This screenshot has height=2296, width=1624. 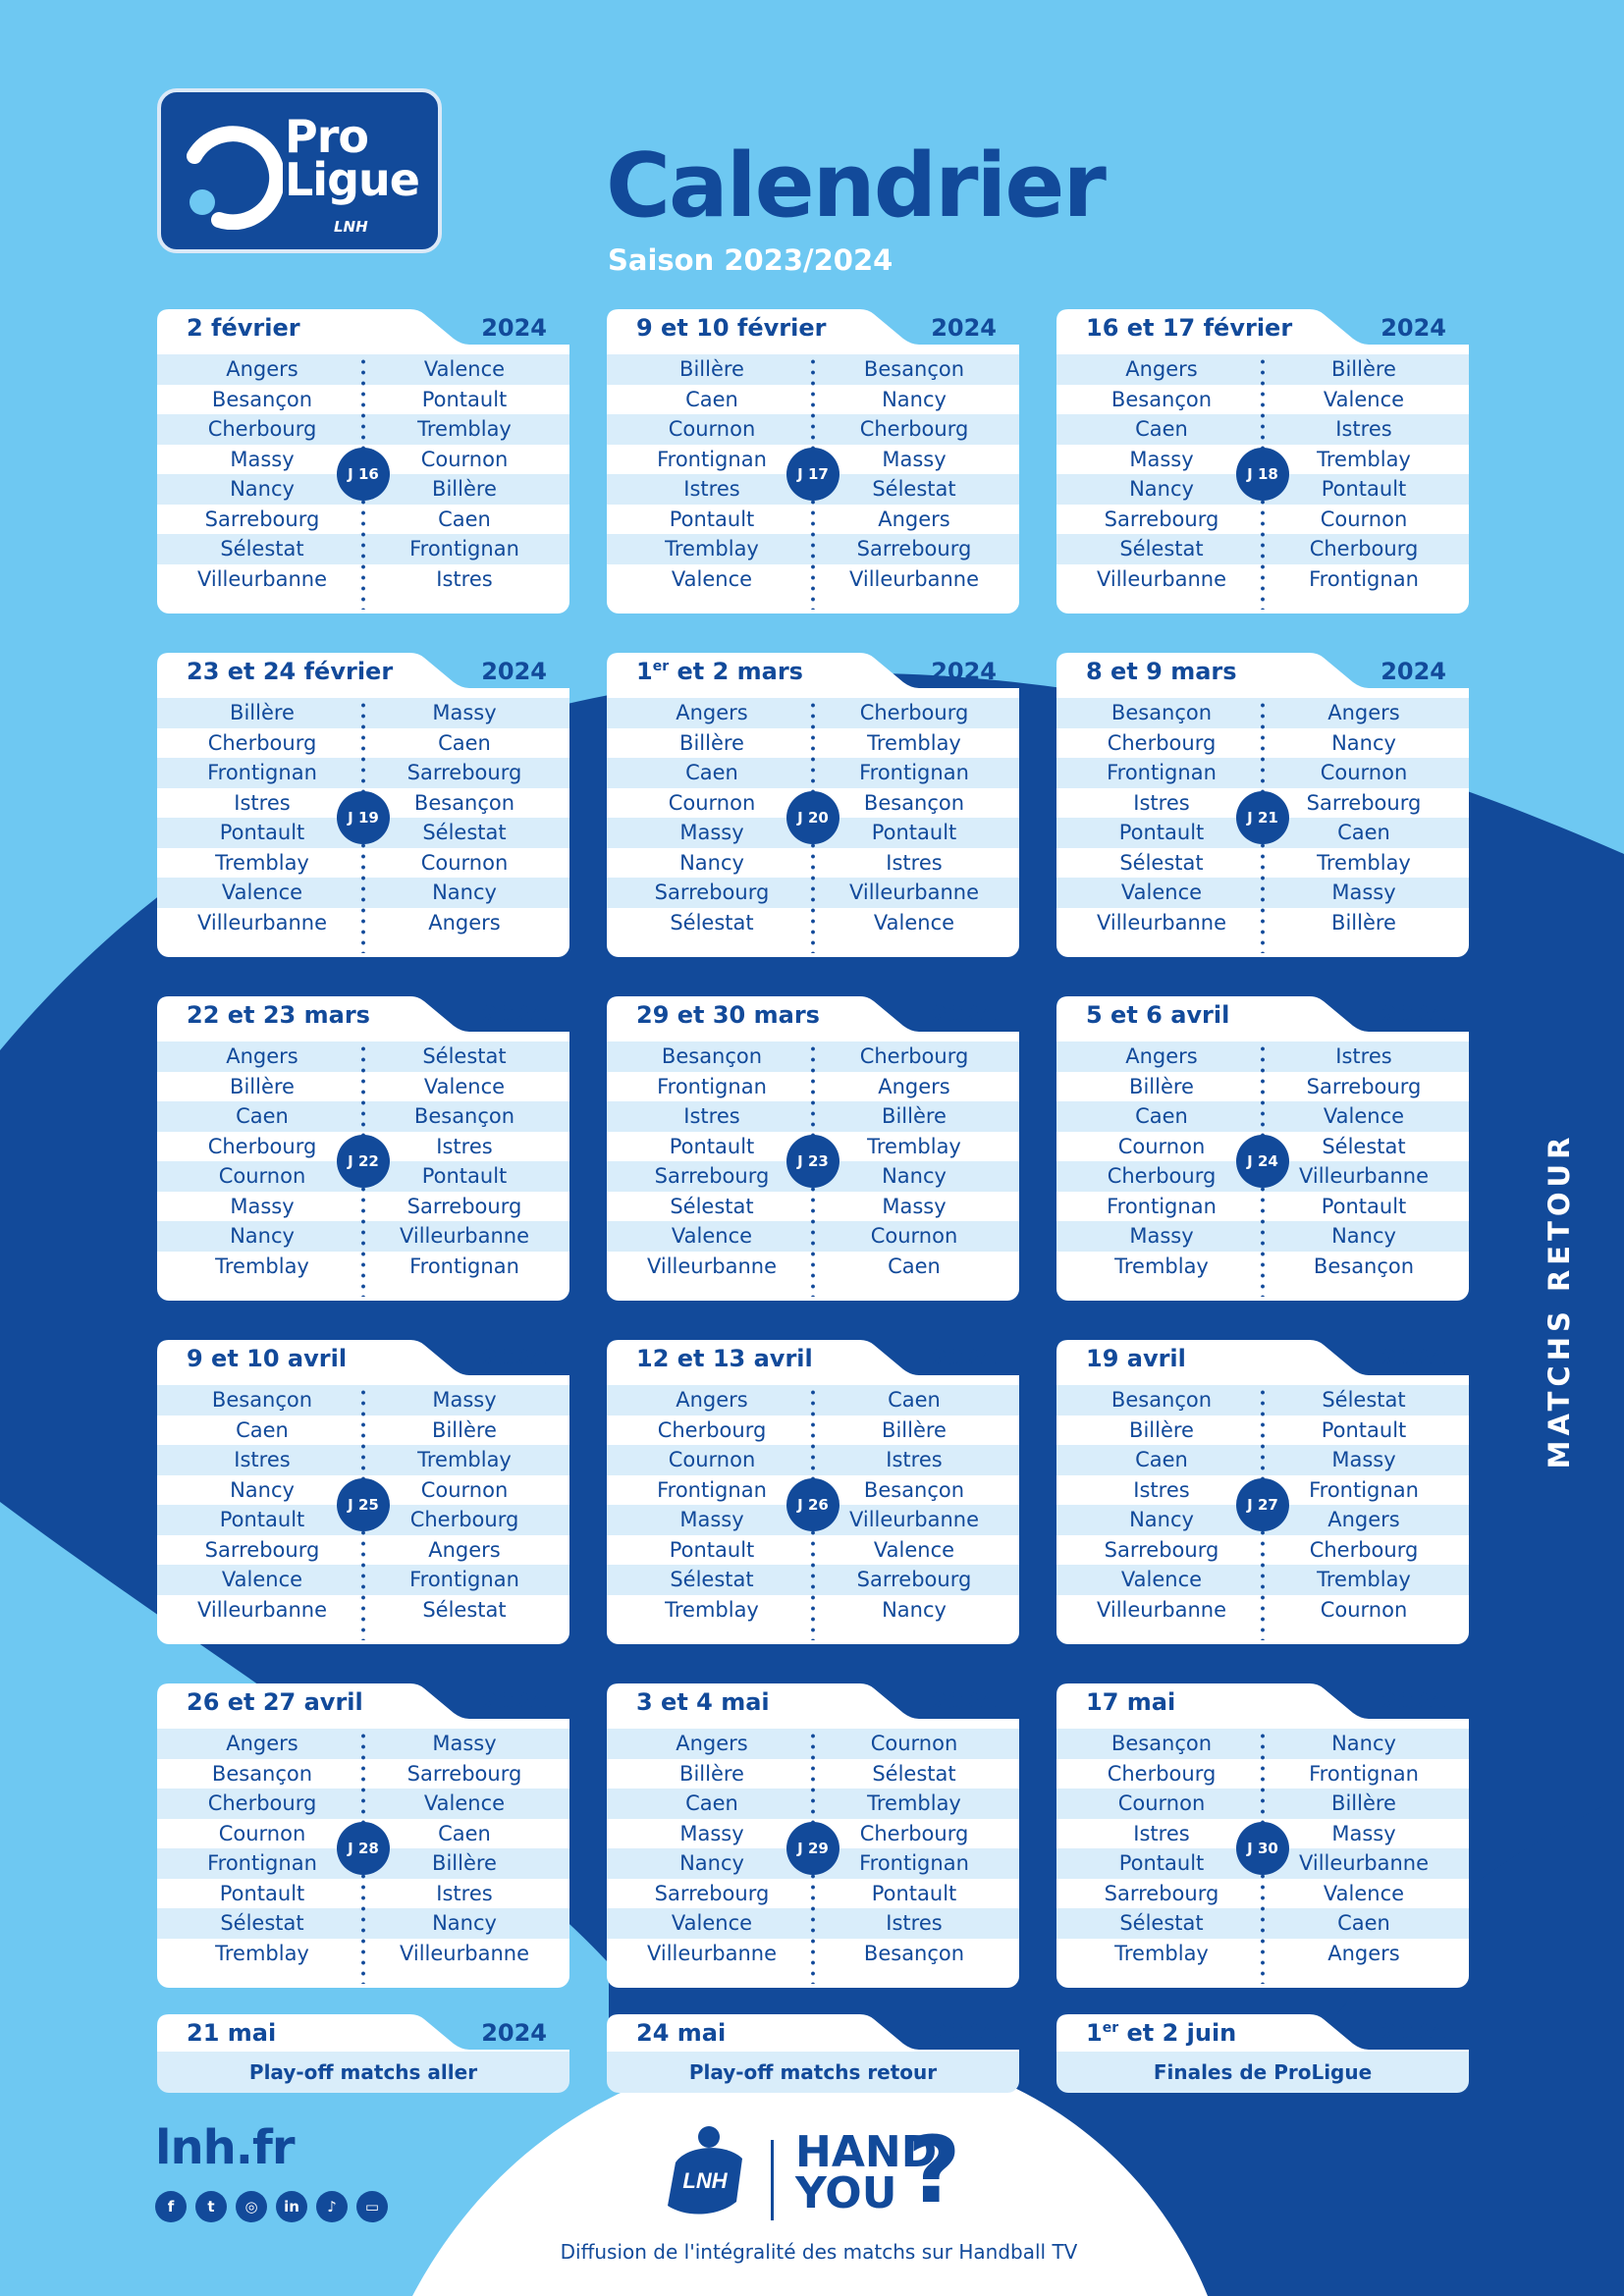 What do you see at coordinates (1162, 1206) in the screenshot?
I see `home-team: Frontignan` at bounding box center [1162, 1206].